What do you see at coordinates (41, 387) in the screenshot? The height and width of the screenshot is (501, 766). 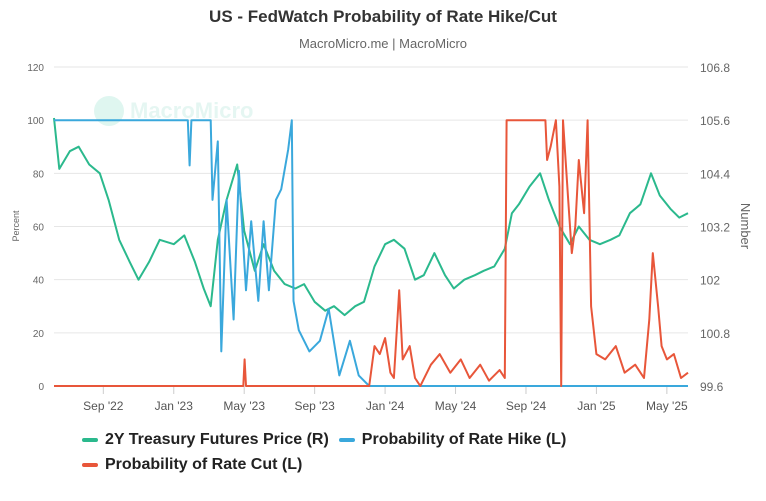 I see `y-left-tick-label: 0` at bounding box center [41, 387].